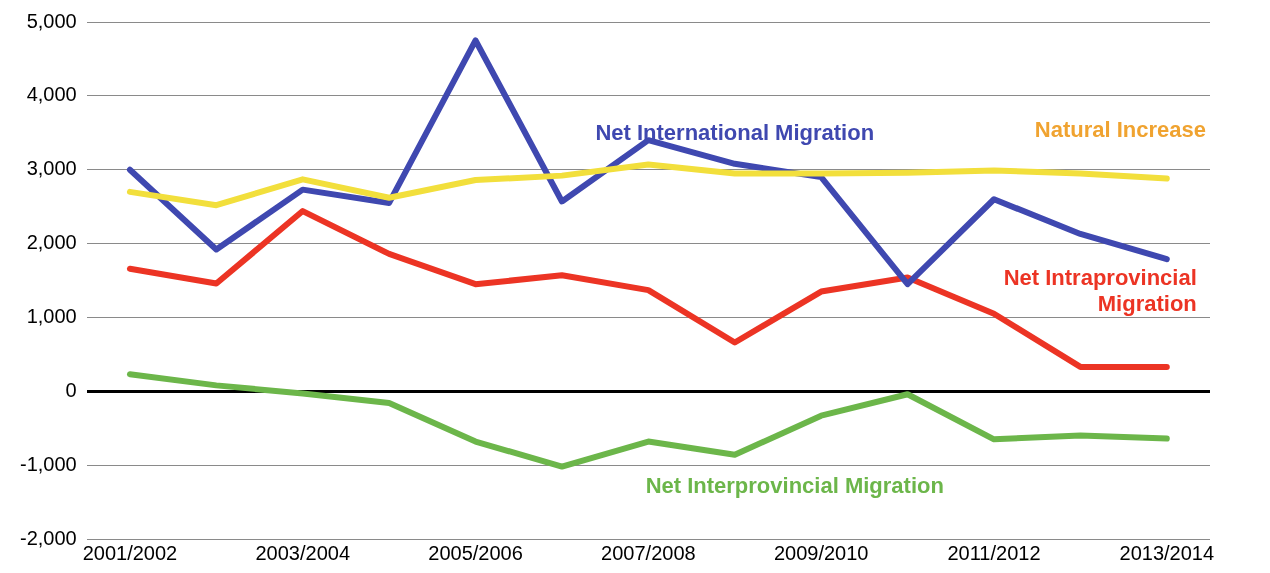 This screenshot has width=1270, height=573. Describe the element at coordinates (1100, 290) in the screenshot. I see `series-label: Net Intraprovincial Migration` at that location.